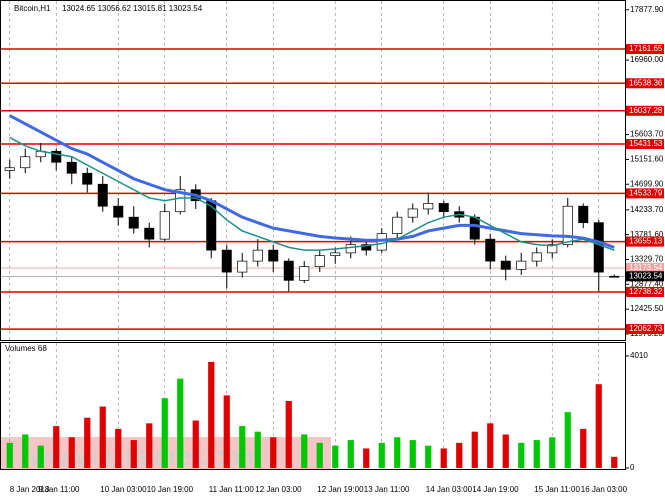  I want to click on level-label: 16538.36, so click(646, 82).